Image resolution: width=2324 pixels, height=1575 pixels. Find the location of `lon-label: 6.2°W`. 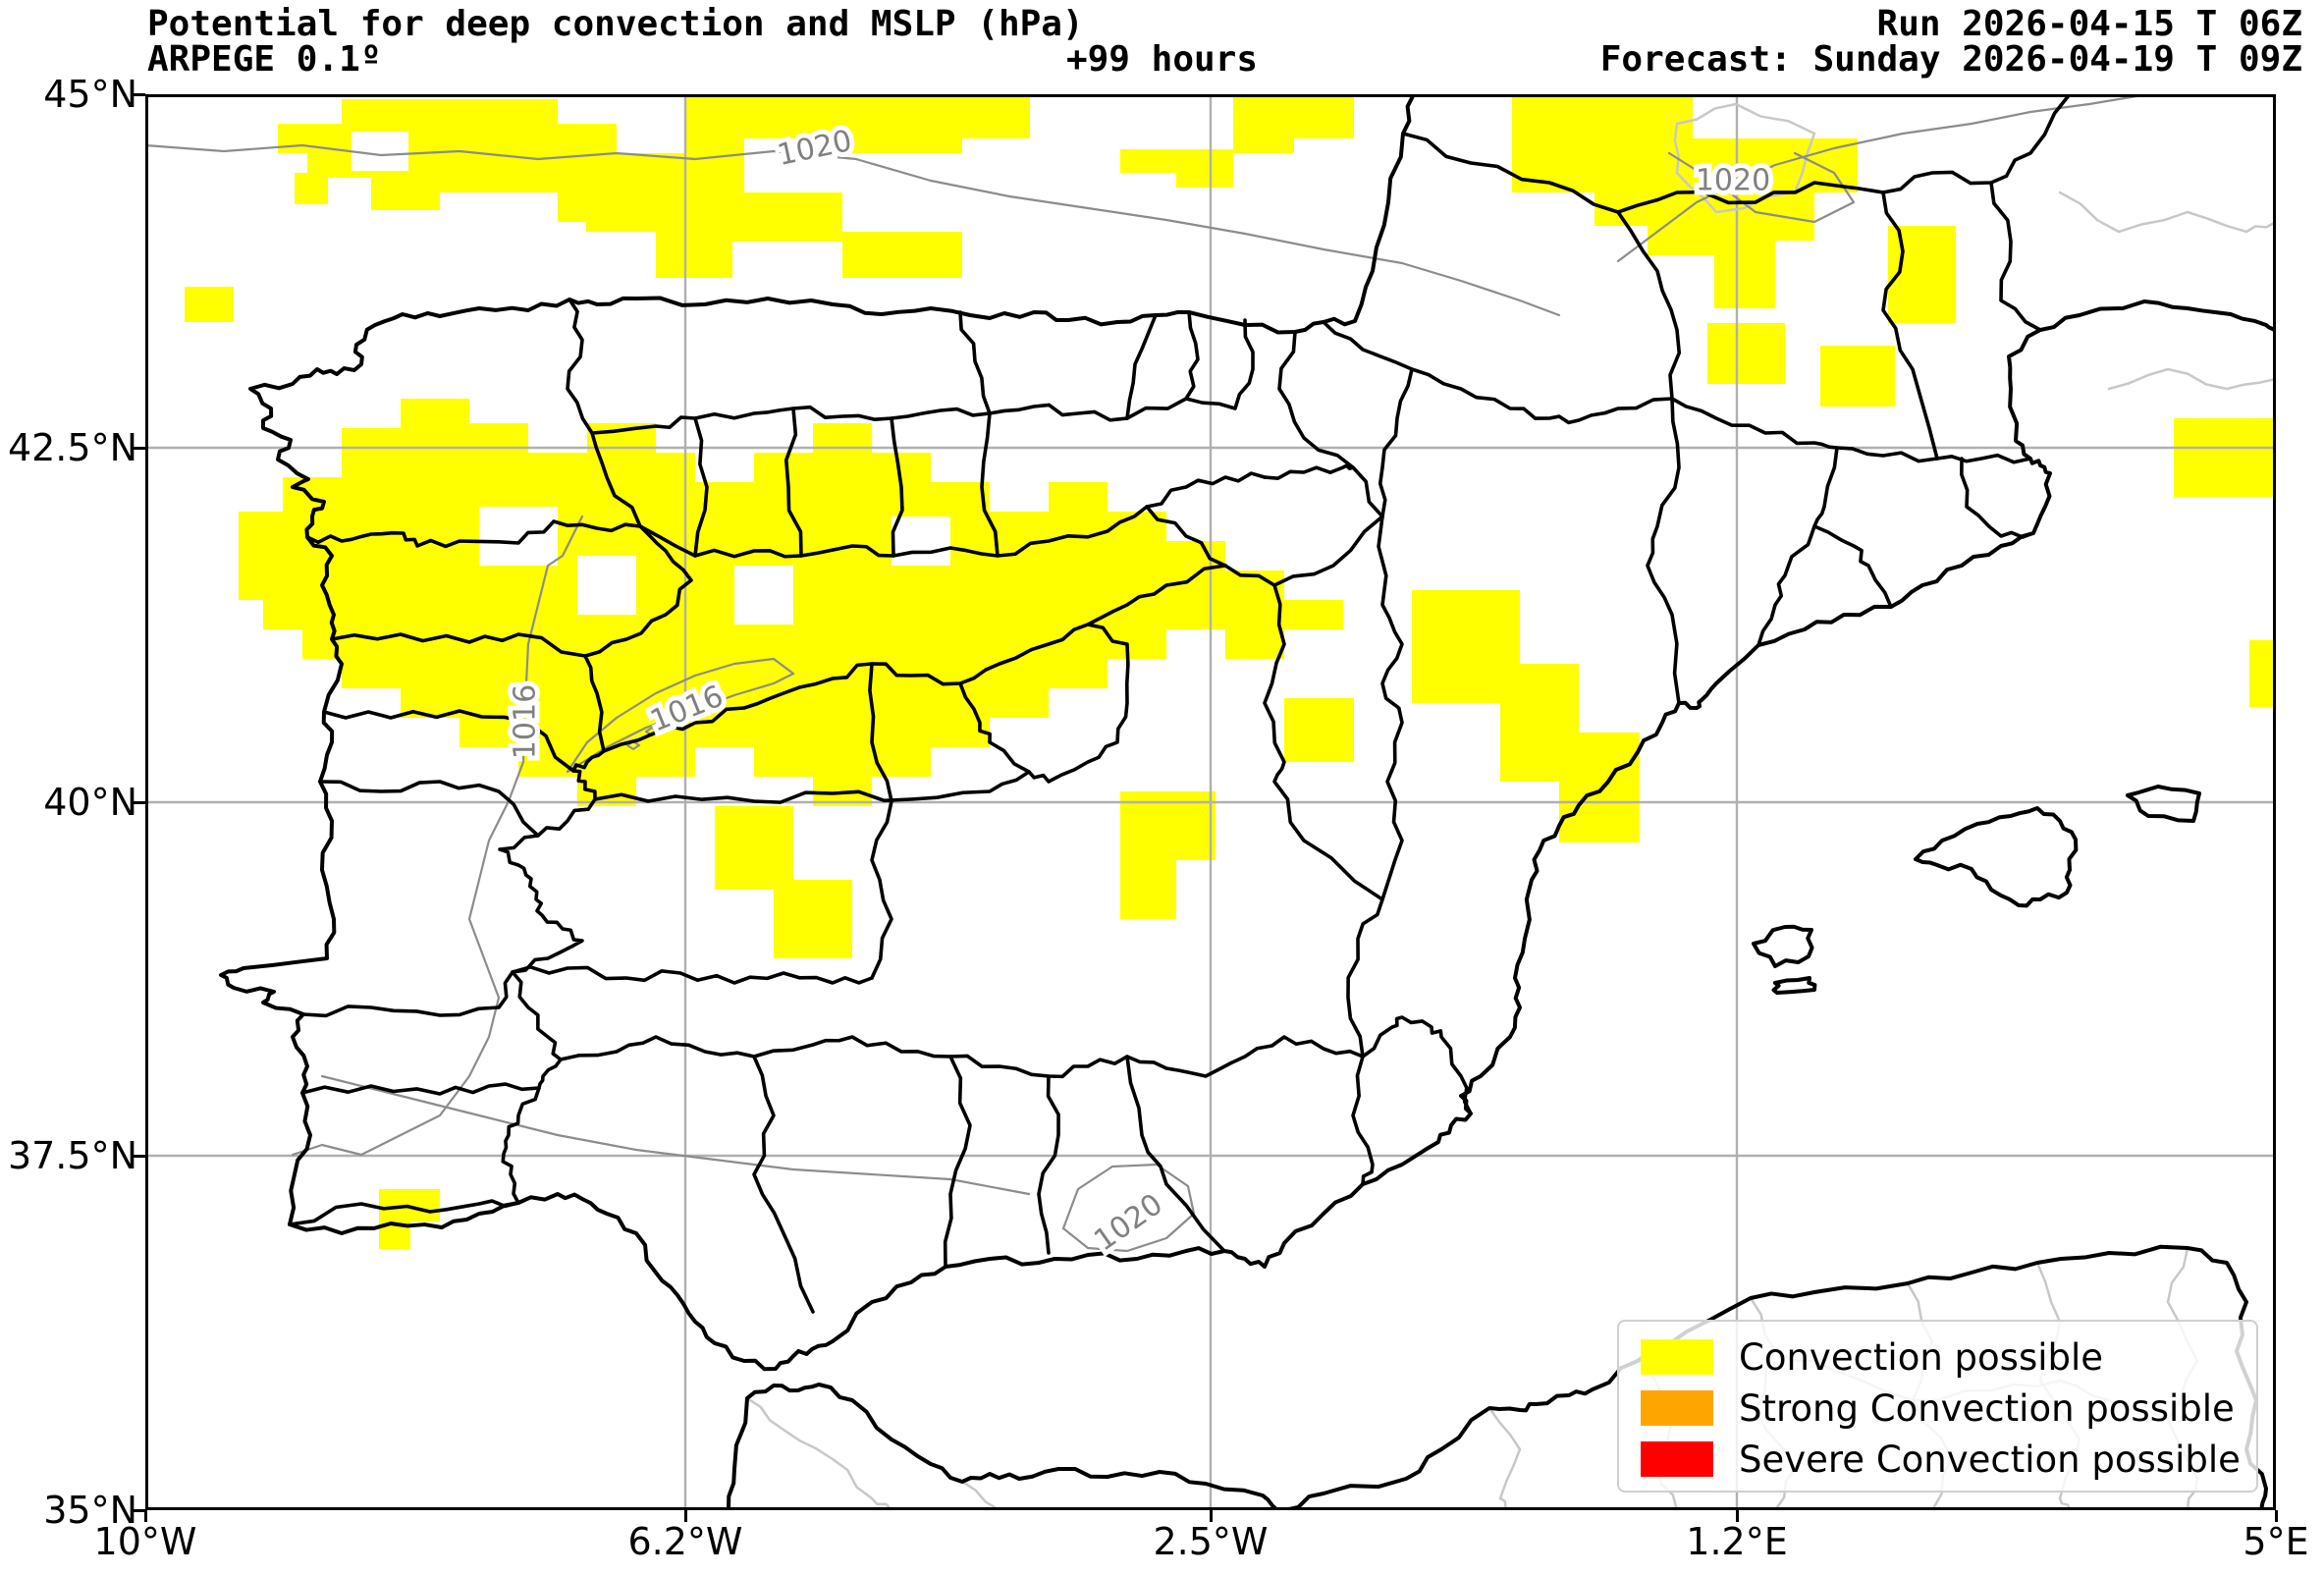

lon-label: 6.2°W is located at coordinates (685, 1541).